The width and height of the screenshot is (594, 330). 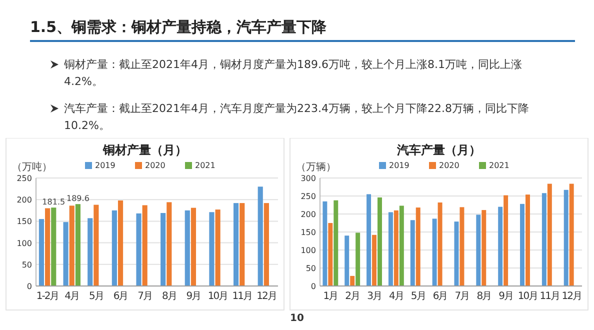 What do you see at coordinates (24, 200) in the screenshot?
I see `y-tick-label: 200` at bounding box center [24, 200].